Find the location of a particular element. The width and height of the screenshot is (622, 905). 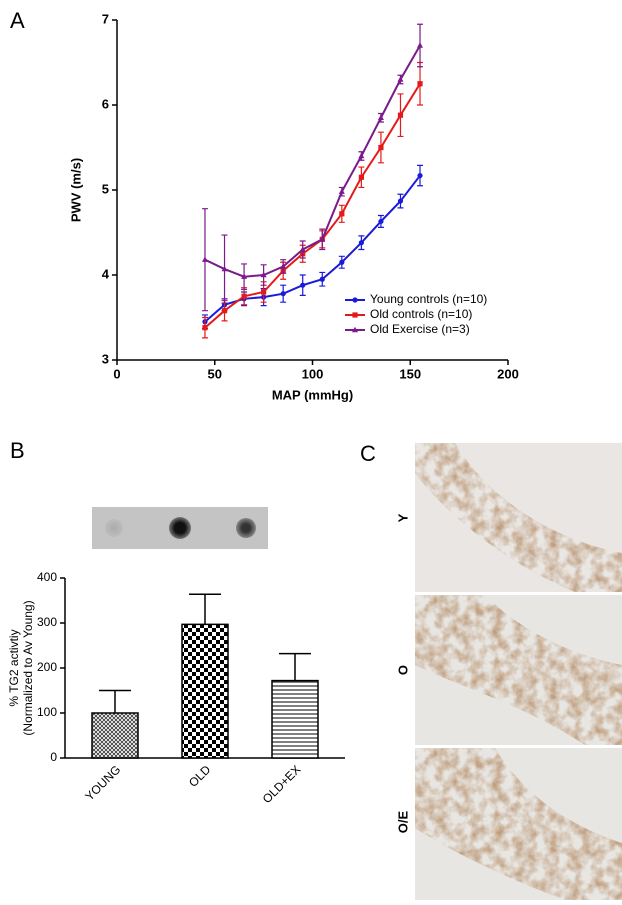

panel-label: C is located at coordinates (368, 453).